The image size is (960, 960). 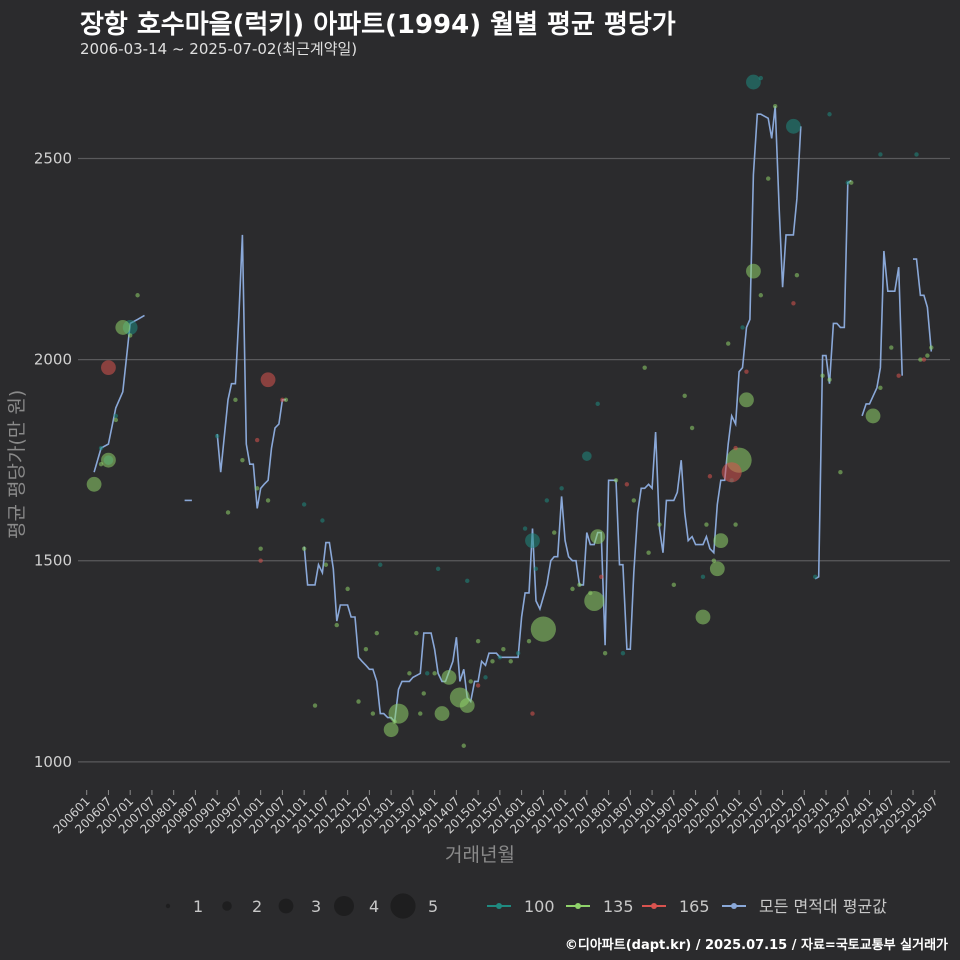 I want to click on y-tick-labels: 1000 1500 2000 2500, so click(x=53, y=459).